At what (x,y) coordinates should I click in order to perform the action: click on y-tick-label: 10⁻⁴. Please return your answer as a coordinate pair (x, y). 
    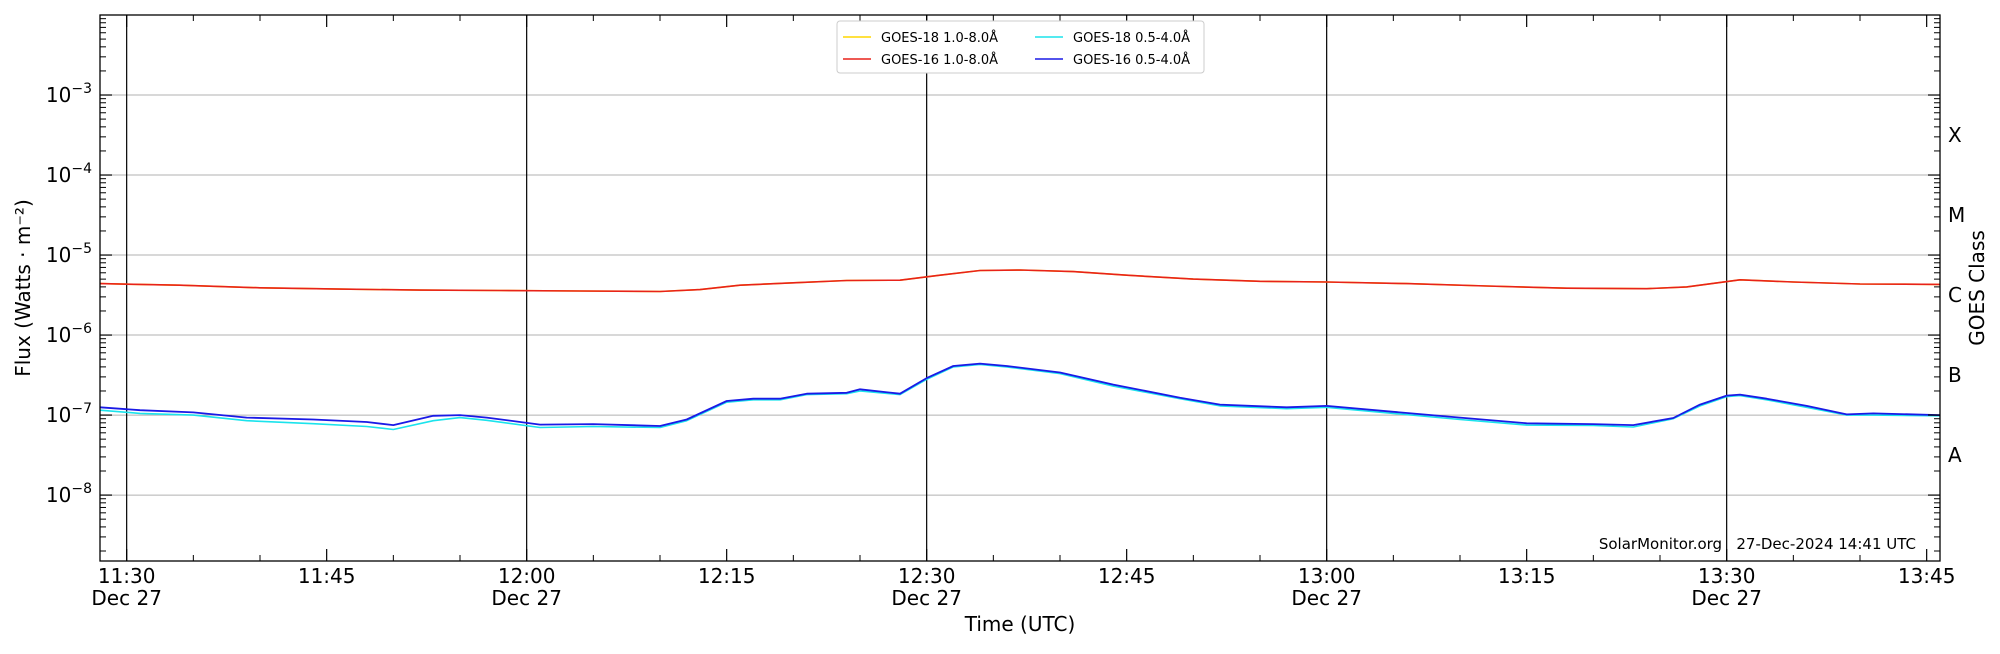
    Looking at the image, I should click on (69, 174).